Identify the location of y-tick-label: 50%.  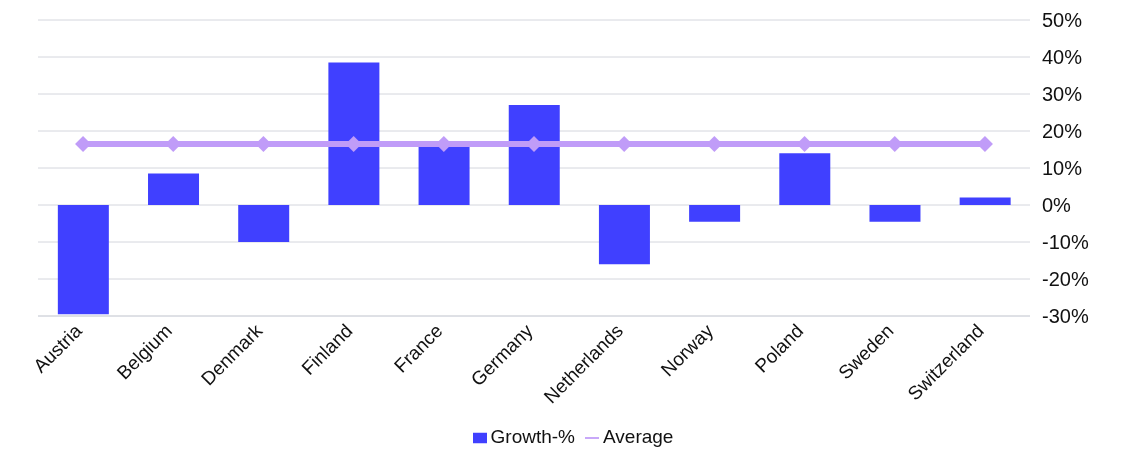
(1062, 20).